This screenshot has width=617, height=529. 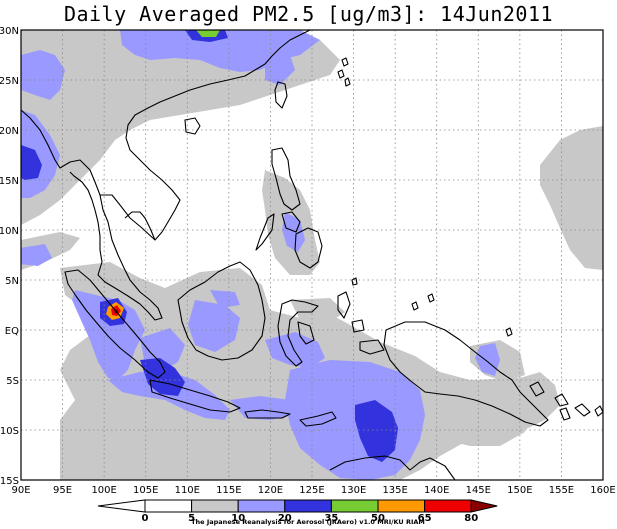 I want to click on colorbar-level-label: 50, so click(x=378, y=518).